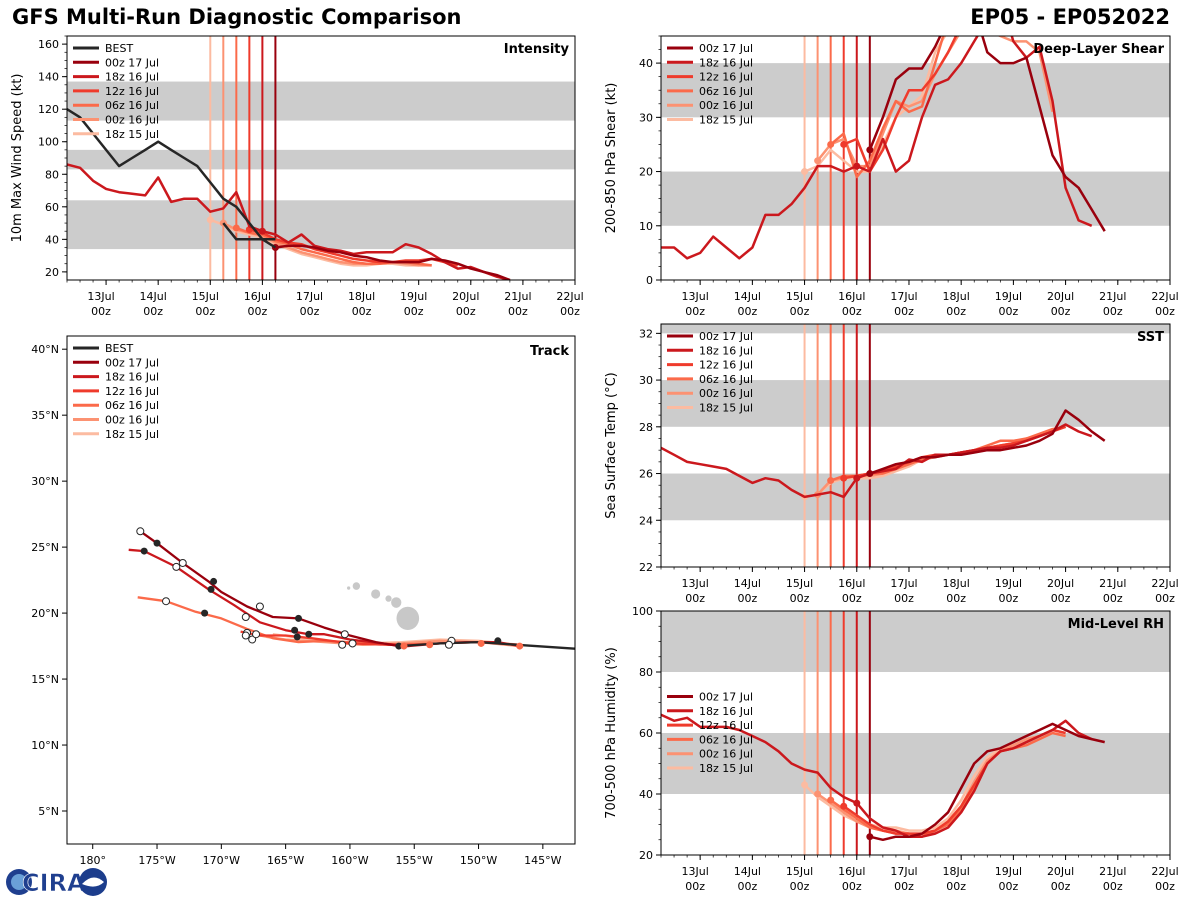 The image size is (1200, 900). What do you see at coordinates (237, 17) in the screenshot?
I see `figure-title: GFS Multi-Run Diagnostic Comparison` at bounding box center [237, 17].